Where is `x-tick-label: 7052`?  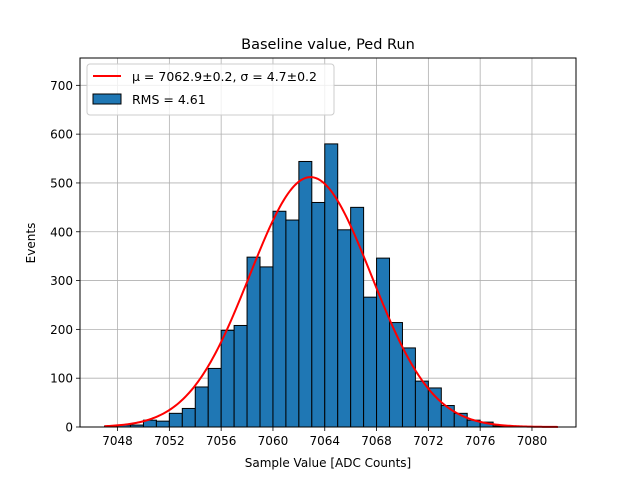 x-tick-label: 7052 is located at coordinates (169, 441).